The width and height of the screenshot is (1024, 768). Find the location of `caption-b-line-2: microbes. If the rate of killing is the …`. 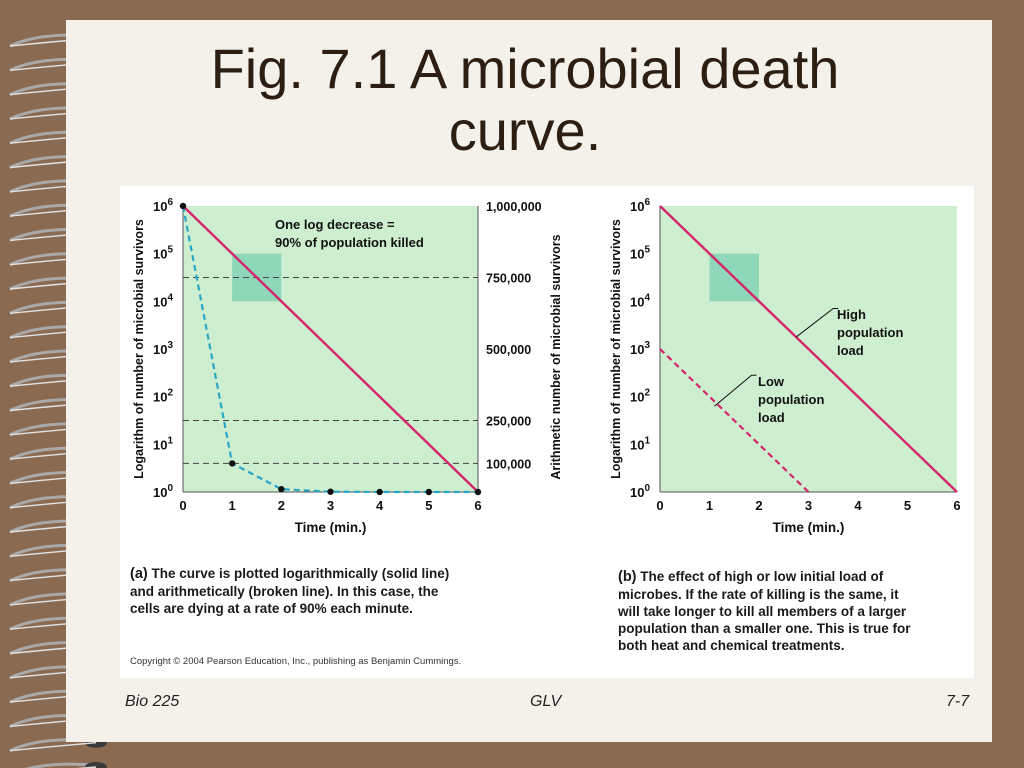

caption-b-line-2: microbes. If the rate of killing is the … is located at coordinates (758, 594).